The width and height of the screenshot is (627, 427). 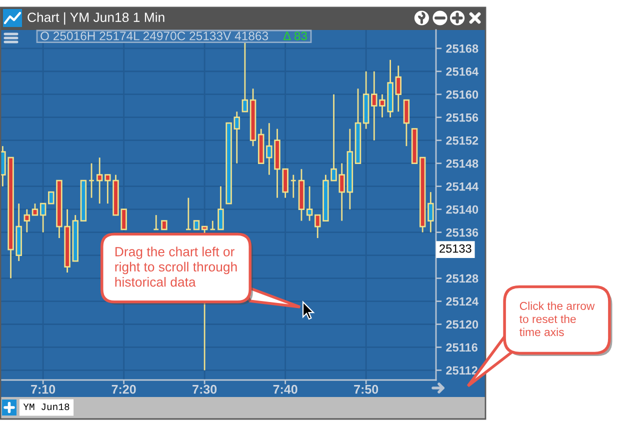 I want to click on y-tick-label: 25116, so click(x=462, y=347).